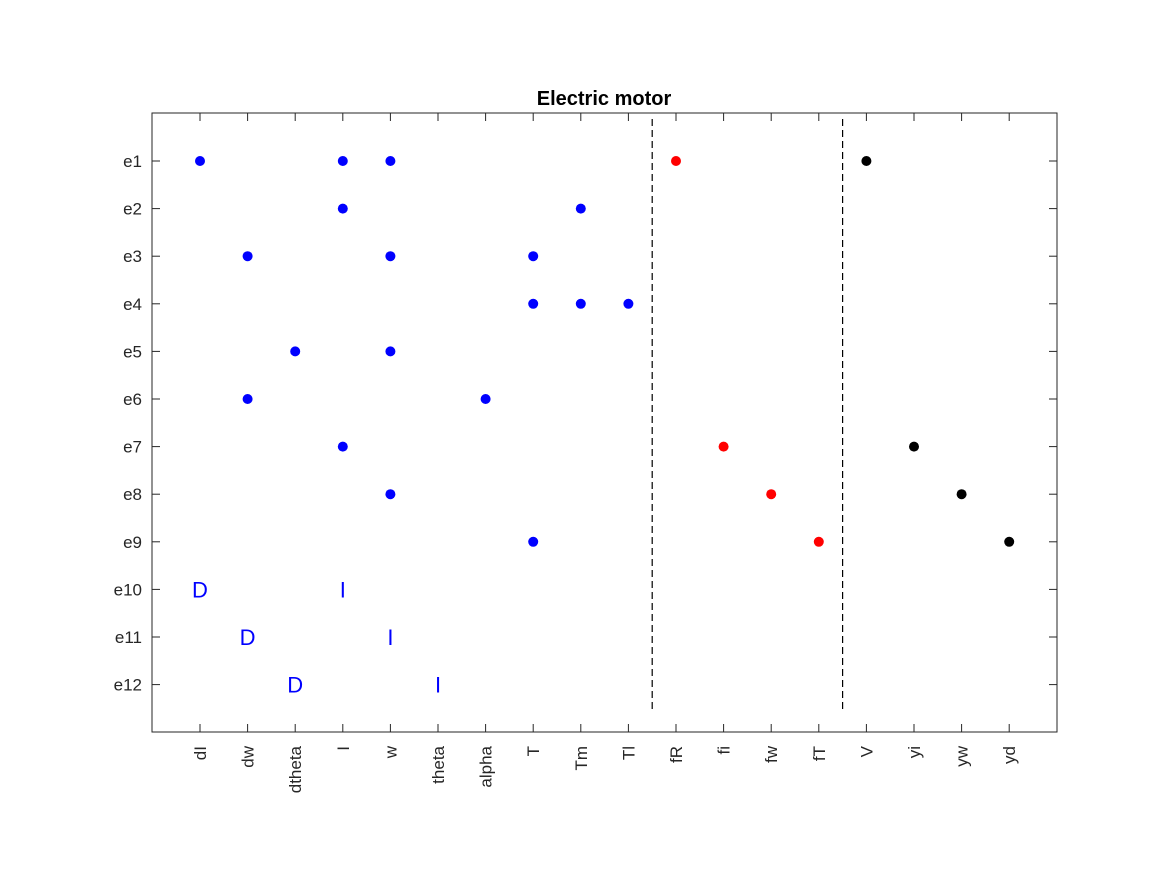  I want to click on x-tick-label: Tl, so click(628, 753).